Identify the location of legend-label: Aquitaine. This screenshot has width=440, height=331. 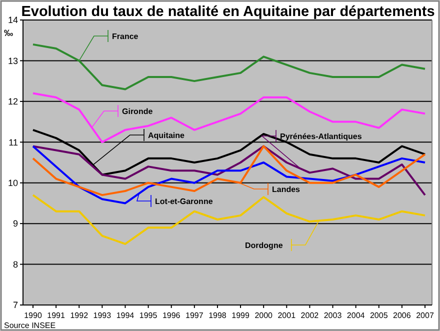
(166, 135).